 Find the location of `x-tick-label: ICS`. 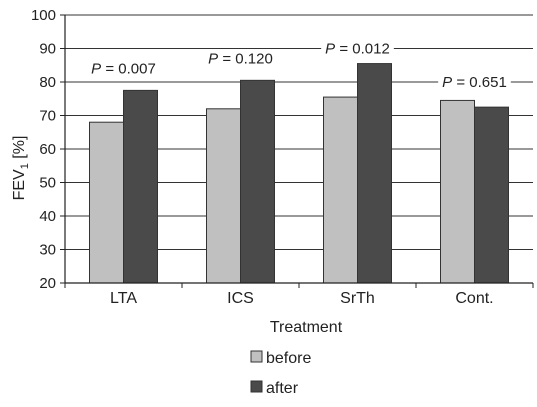

x-tick-label: ICS is located at coordinates (240, 298).